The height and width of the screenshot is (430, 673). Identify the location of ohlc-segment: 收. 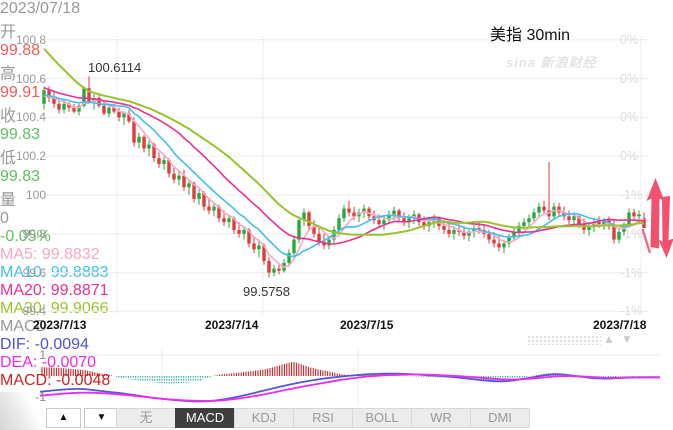
(8, 116).